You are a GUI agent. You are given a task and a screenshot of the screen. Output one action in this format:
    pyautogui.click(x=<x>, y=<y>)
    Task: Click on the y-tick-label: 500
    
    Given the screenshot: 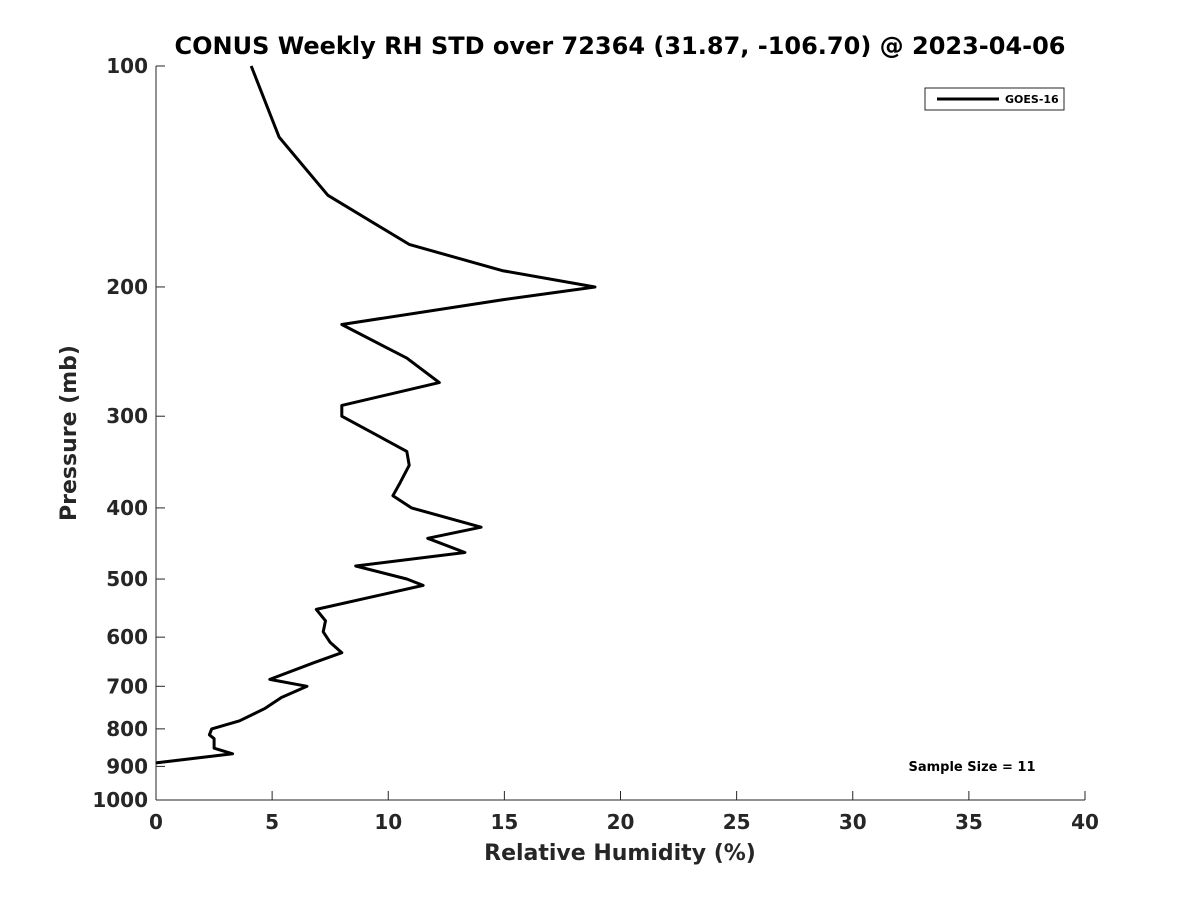 What is the action you would take?
    pyautogui.click(x=127, y=579)
    